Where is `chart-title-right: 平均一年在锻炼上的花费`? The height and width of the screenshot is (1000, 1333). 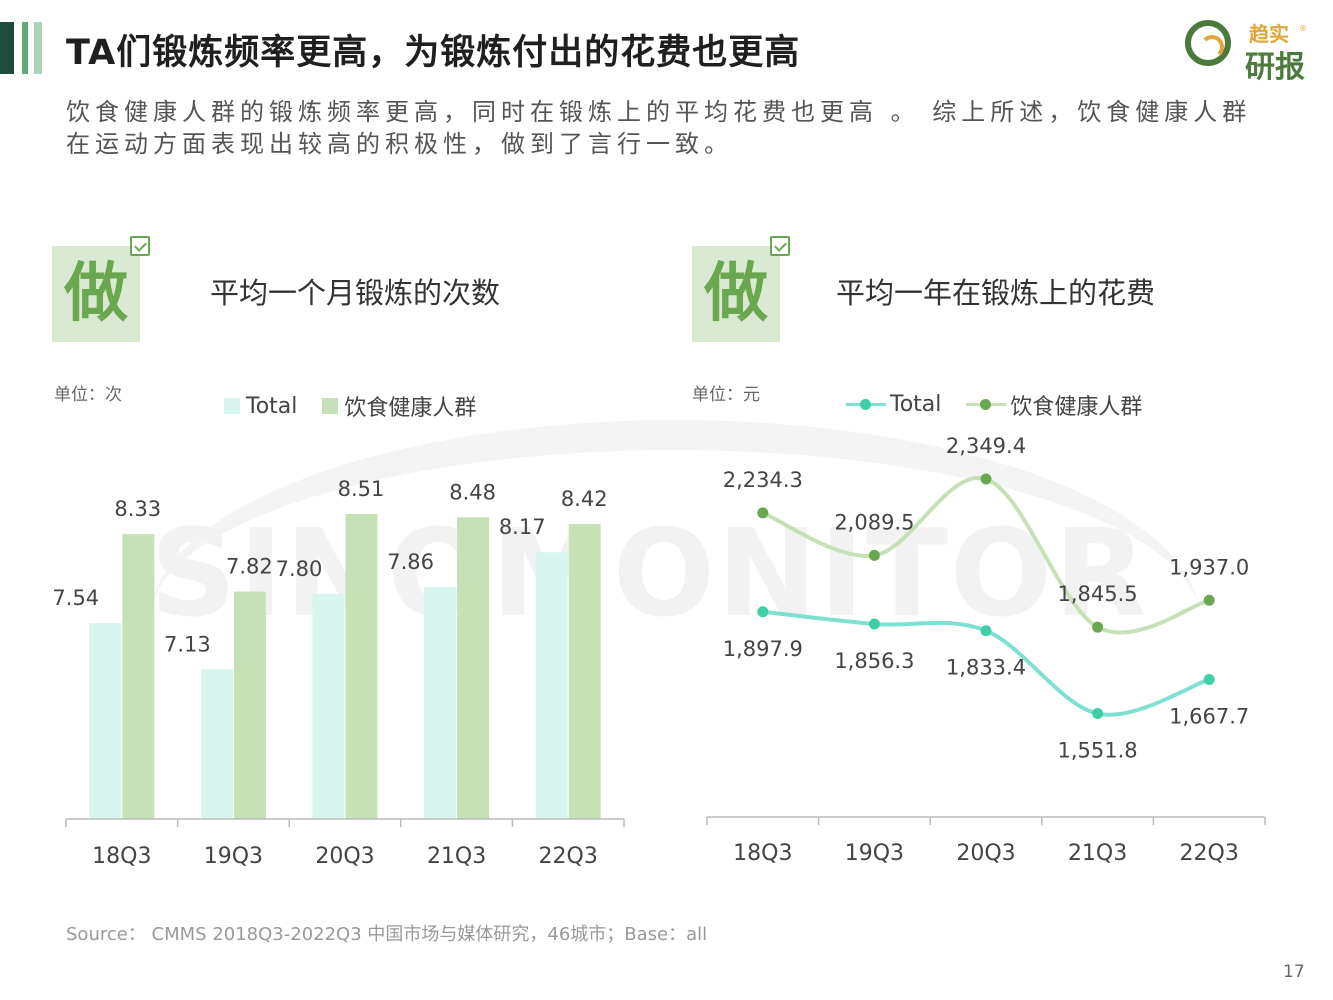
chart-title-right: 平均一年在锻炼上的花费 is located at coordinates (996, 293).